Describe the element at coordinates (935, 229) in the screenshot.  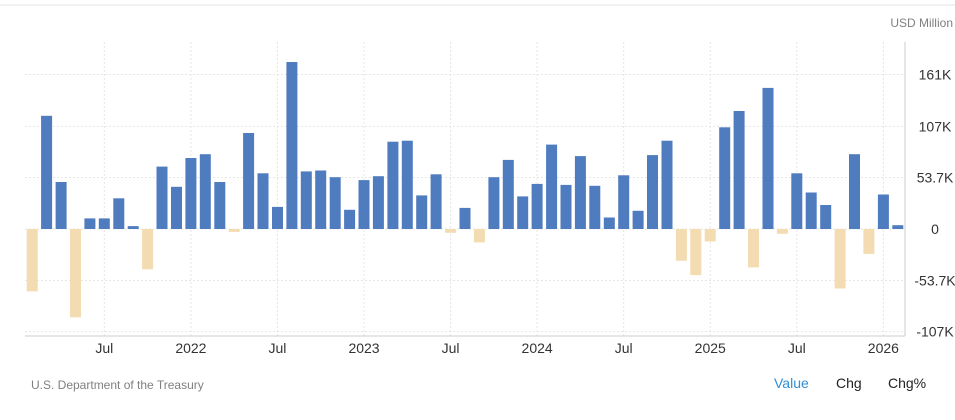
I see `y-tick-label: 0` at that location.